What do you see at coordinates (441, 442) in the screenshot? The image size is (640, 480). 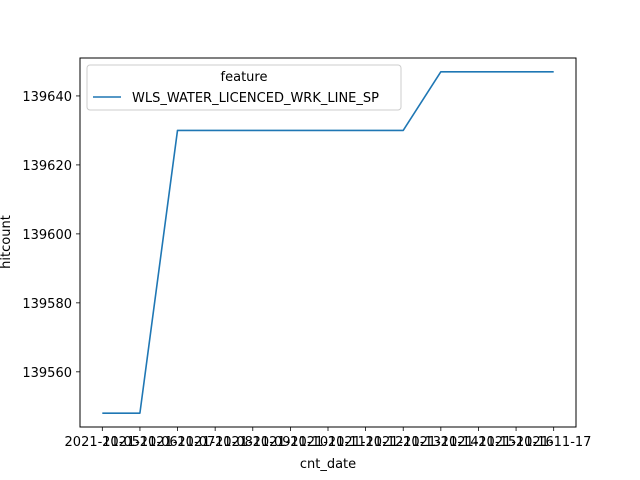 I see `x-tick-label: 2021-11-14` at bounding box center [441, 442].